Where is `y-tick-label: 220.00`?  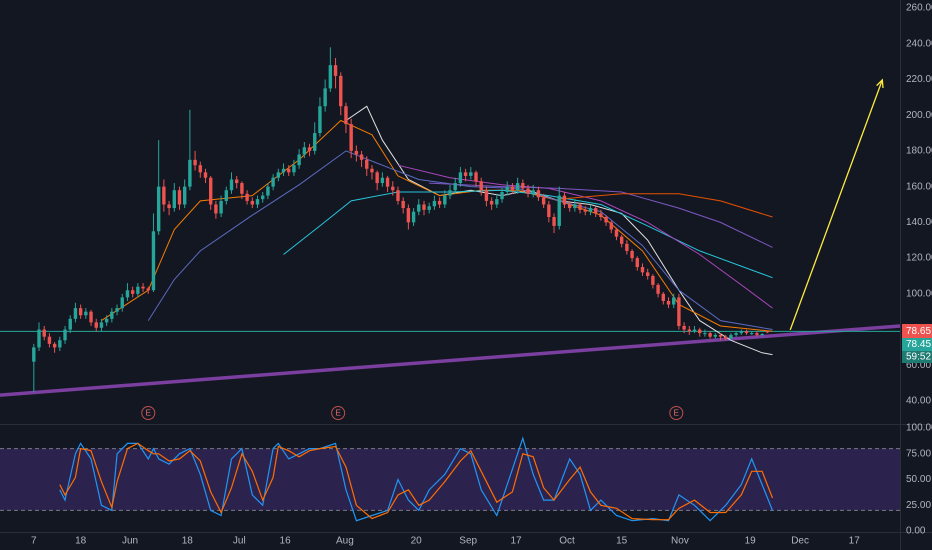
y-tick-label: 220.00 is located at coordinates (919, 79).